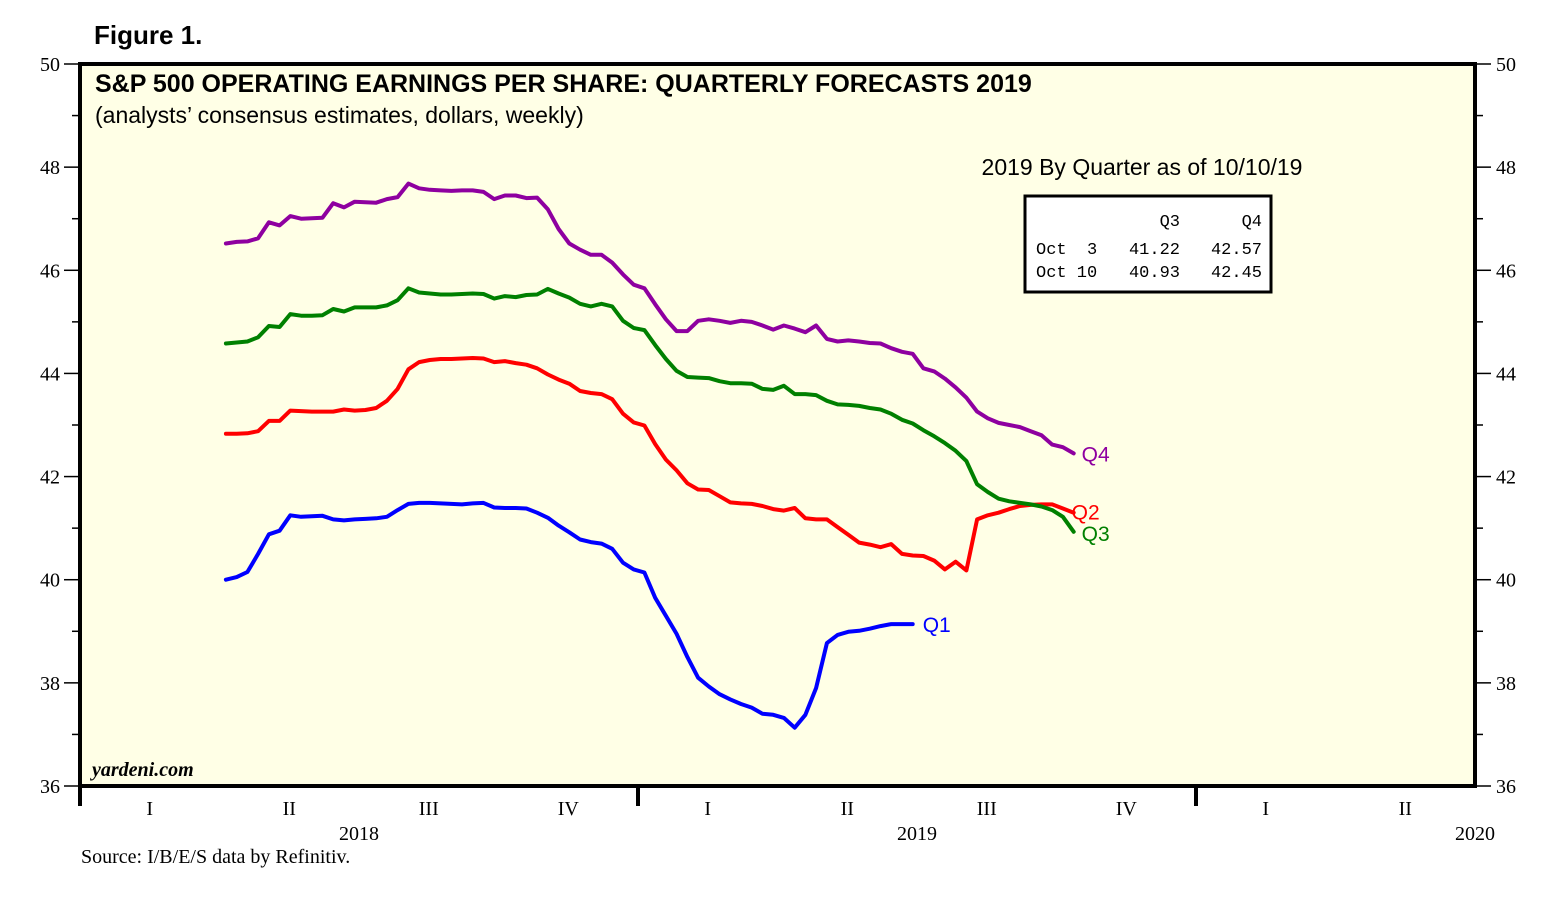 This screenshot has width=1562, height=924. What do you see at coordinates (1506, 168) in the screenshot?
I see `y-tick-label-right: 48` at bounding box center [1506, 168].